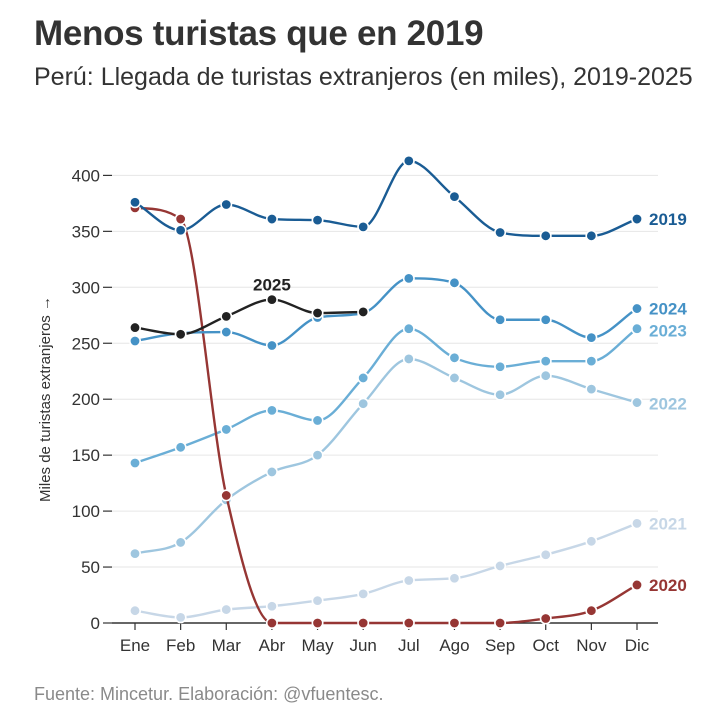 This screenshot has height=724, width=720. I want to click on y-tick-label: 250, so click(86, 343).